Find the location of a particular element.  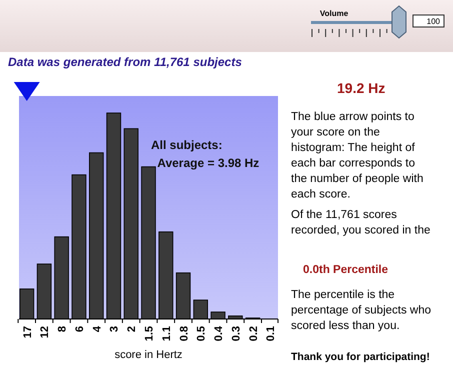

x-tick-label: 0.2 is located at coordinates (254, 334).